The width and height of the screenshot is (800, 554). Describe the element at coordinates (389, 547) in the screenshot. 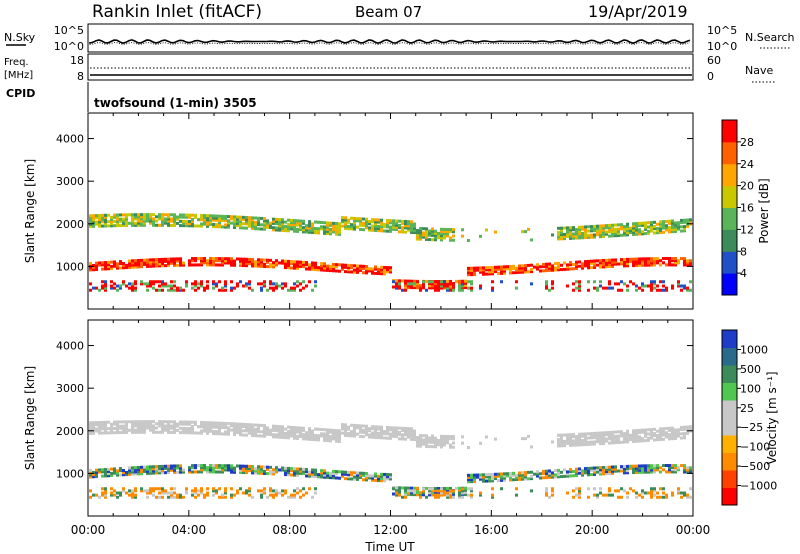

I see `x-axis-label: Time UT` at that location.